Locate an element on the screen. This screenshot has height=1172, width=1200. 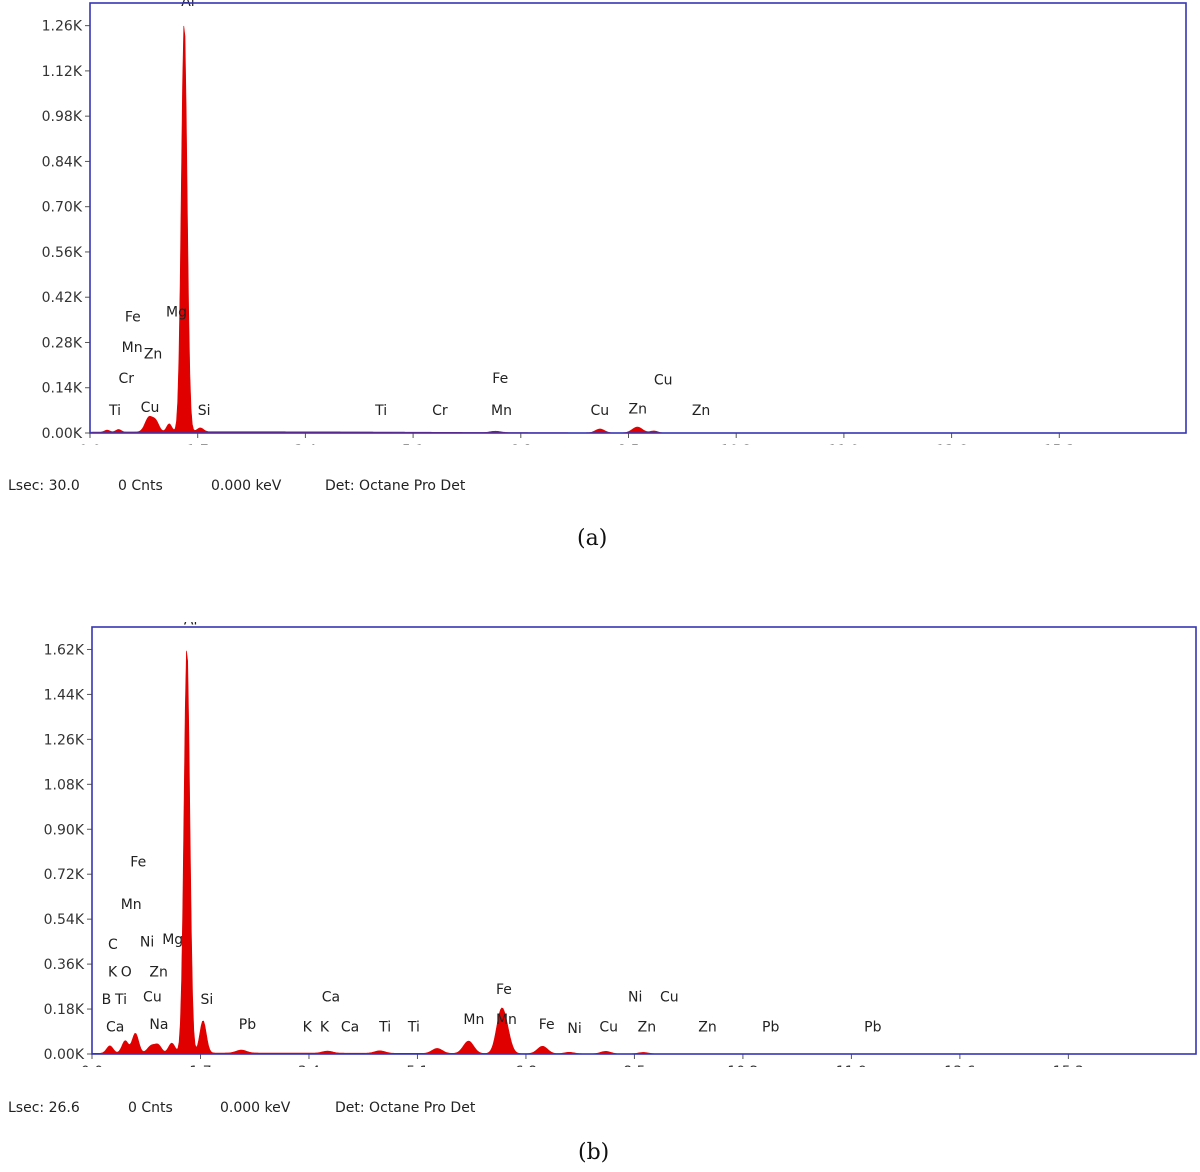
y-tick-label: 1.62K is located at coordinates (64, 650).